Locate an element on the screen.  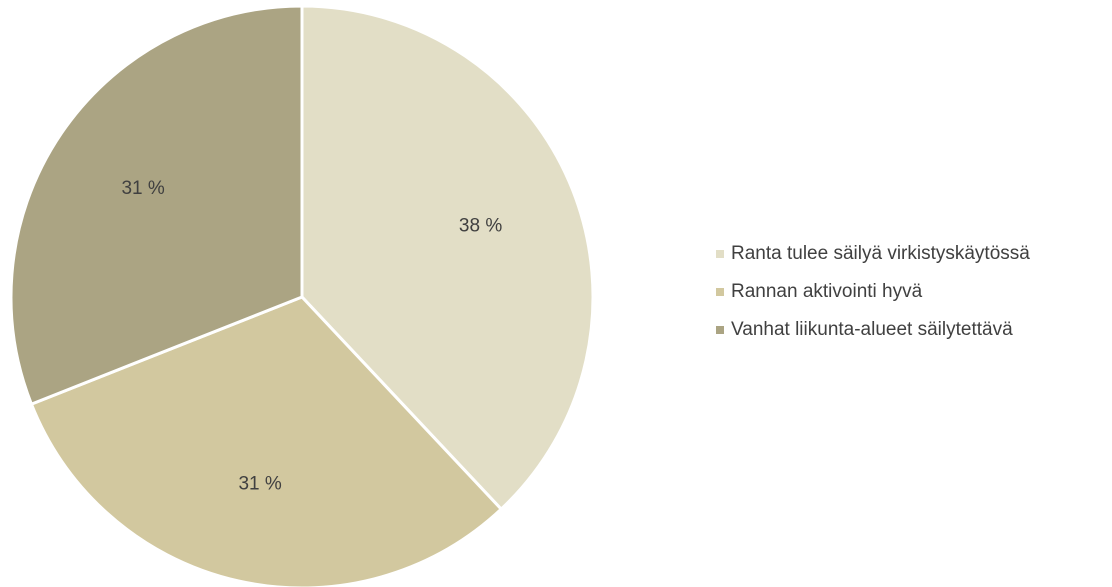
legend-label: Ranta tulee säilyä virkistyskäytössä is located at coordinates (880, 253).